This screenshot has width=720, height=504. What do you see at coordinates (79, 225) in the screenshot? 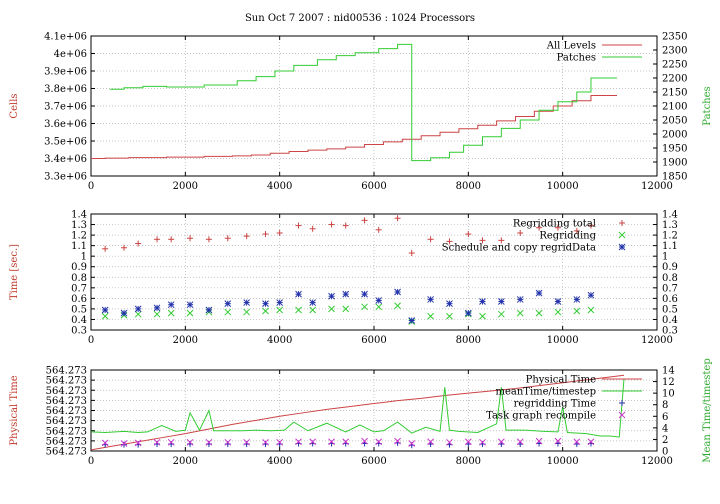
I see `y-tick-label: 1.3` at bounding box center [79, 225].